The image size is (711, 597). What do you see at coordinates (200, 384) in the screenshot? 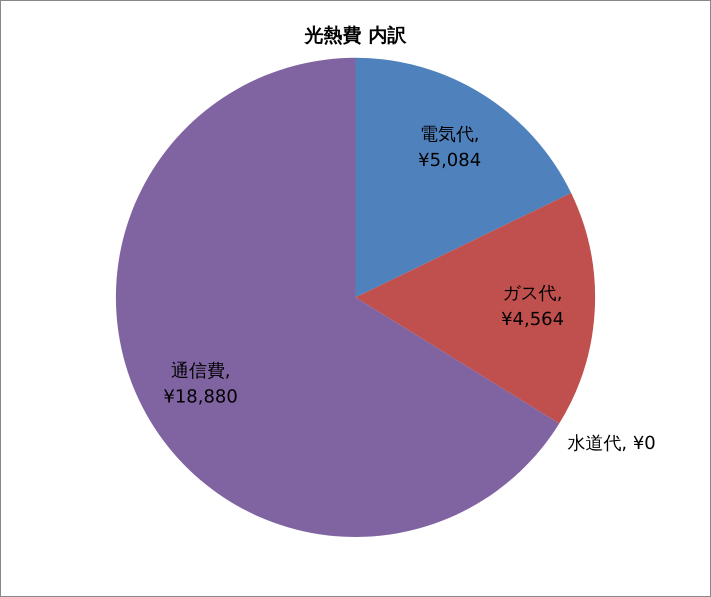
I see `slice-label: 通信費, ¥18,880` at bounding box center [200, 384].